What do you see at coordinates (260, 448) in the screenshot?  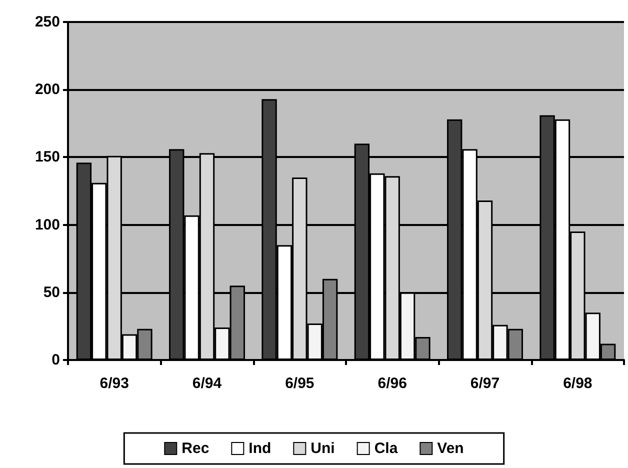 I see `legend-label: Ind` at bounding box center [260, 448].